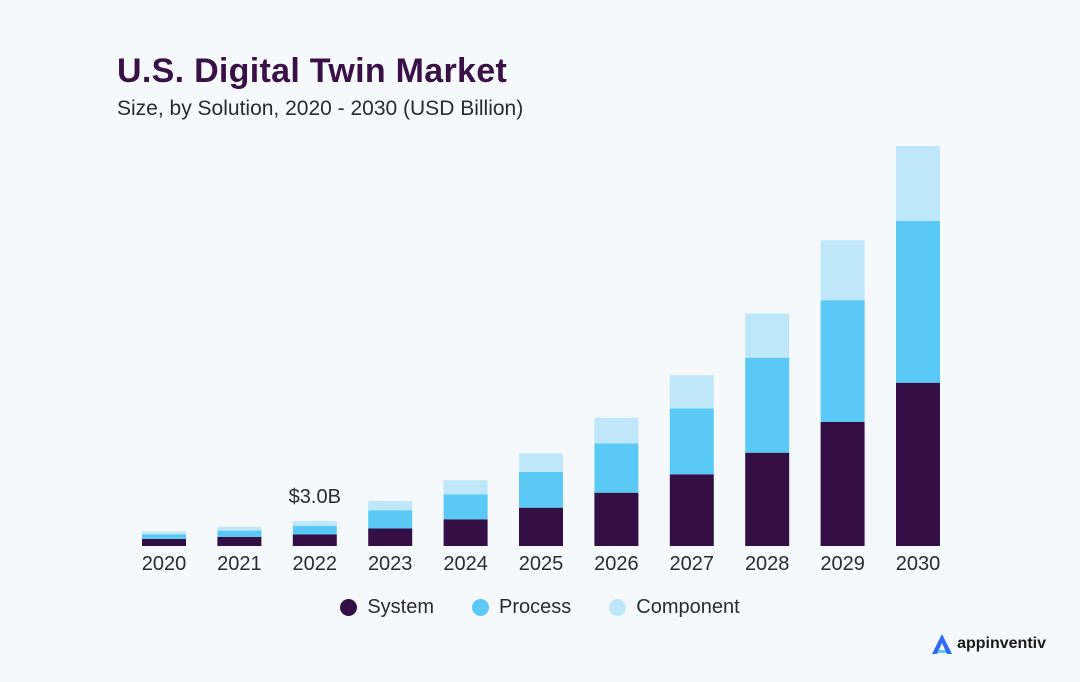 The height and width of the screenshot is (682, 1080). What do you see at coordinates (390, 564) in the screenshot?
I see `x-tick-label: 2023` at bounding box center [390, 564].